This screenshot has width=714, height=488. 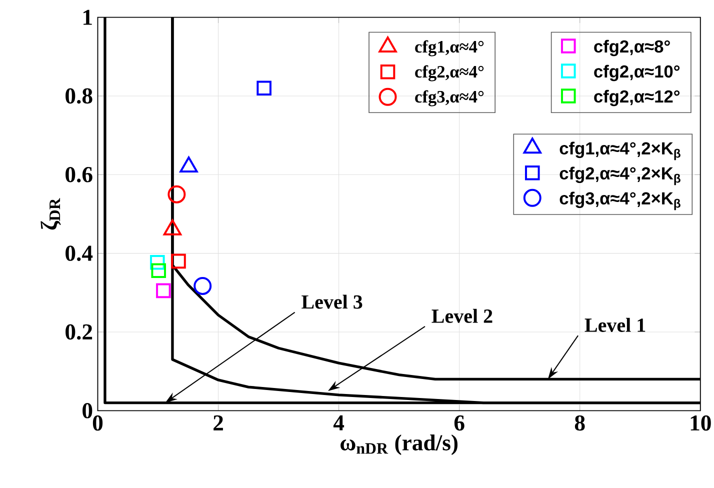 I want to click on x-tick-label: 10, so click(x=700, y=423).